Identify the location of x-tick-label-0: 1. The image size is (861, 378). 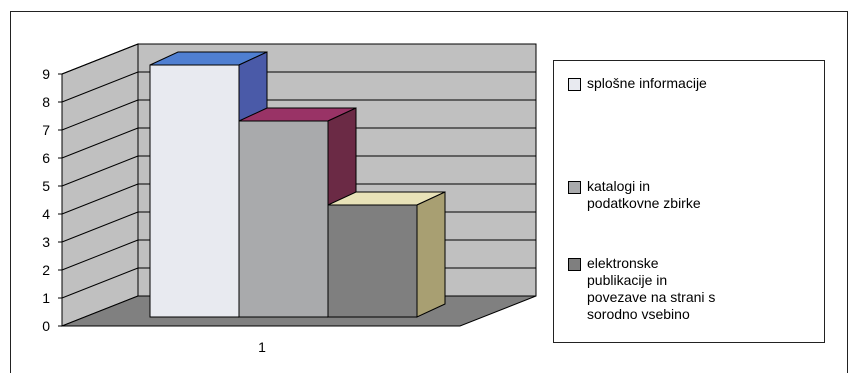
(262, 347).